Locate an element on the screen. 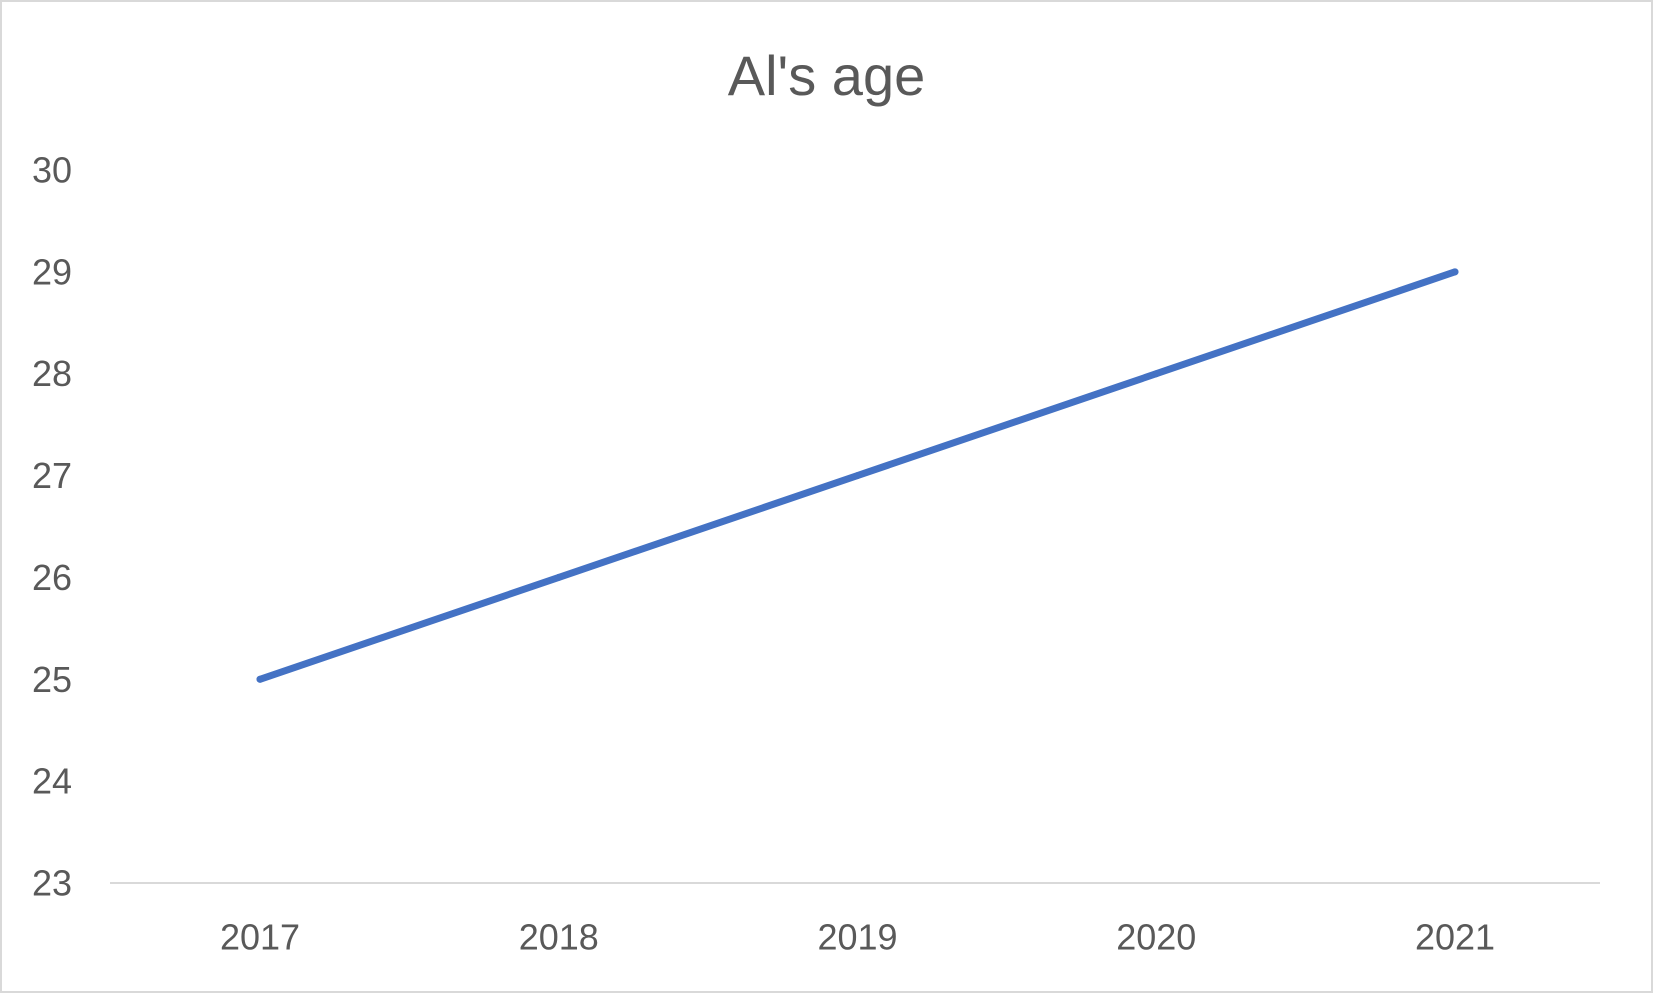 This screenshot has height=993, width=1653. y-tick-label: 30 is located at coordinates (52, 170).